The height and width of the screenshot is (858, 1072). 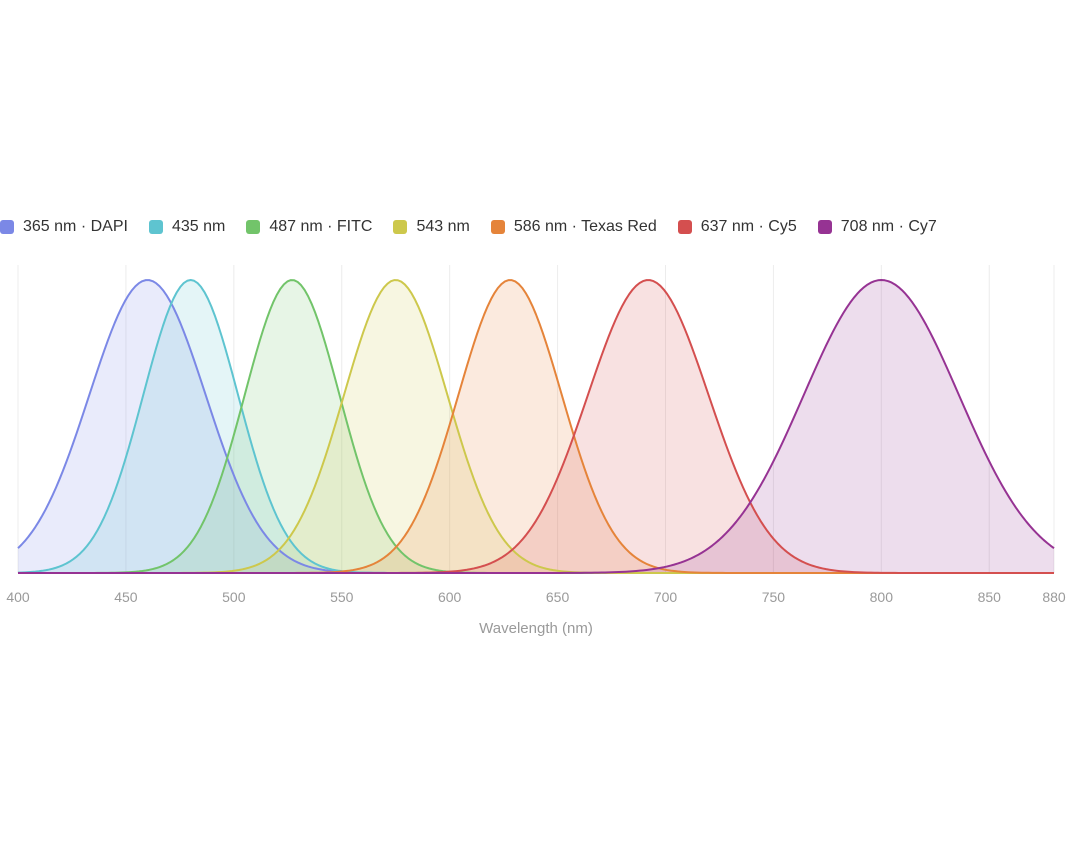 What do you see at coordinates (1054, 597) in the screenshot?
I see `x-tick-label: 880` at bounding box center [1054, 597].